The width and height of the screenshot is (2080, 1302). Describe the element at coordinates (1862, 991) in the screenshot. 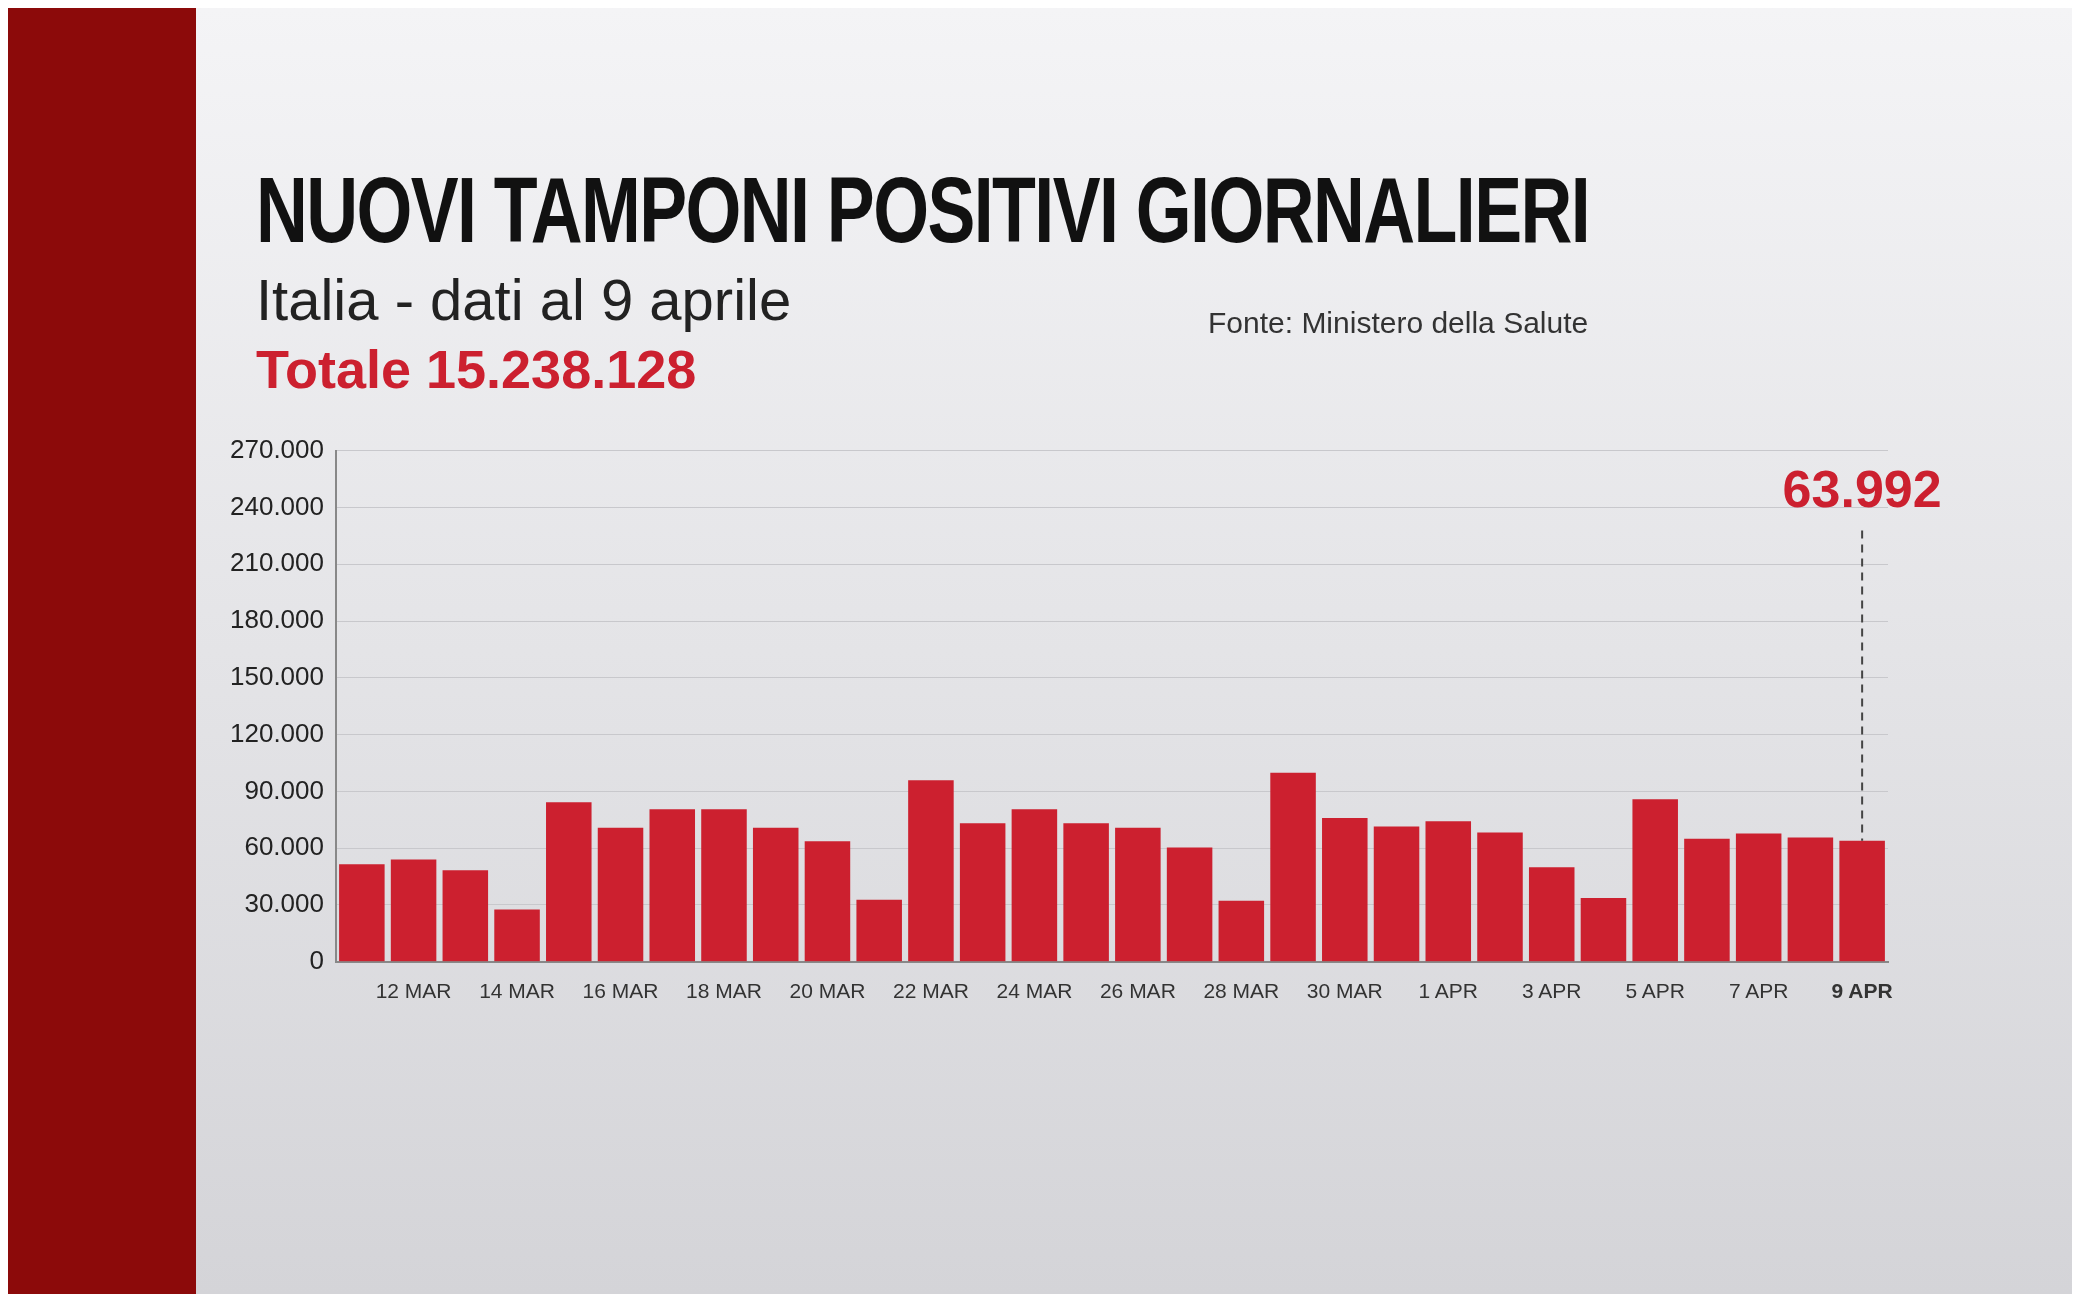

I see `x-tick-label: 9 APR` at that location.